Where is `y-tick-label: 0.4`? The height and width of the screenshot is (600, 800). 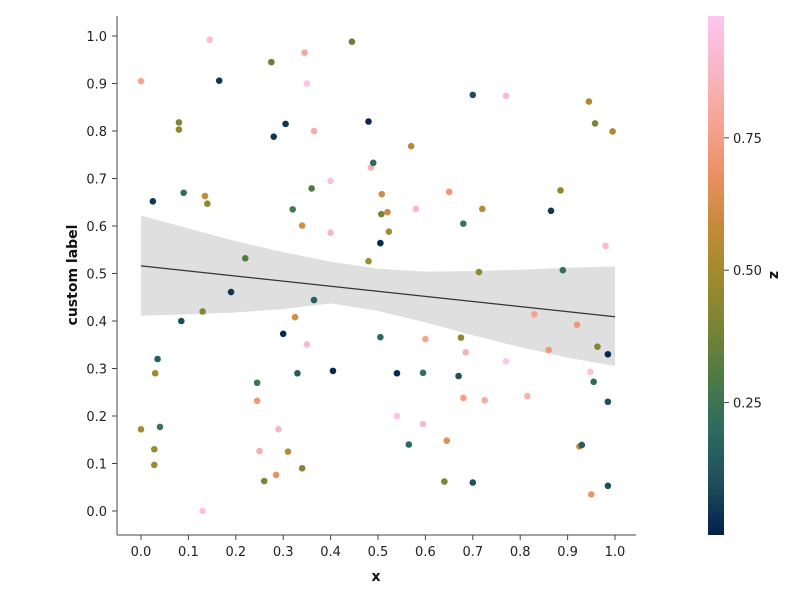 y-tick-label: 0.4 is located at coordinates (96, 322).